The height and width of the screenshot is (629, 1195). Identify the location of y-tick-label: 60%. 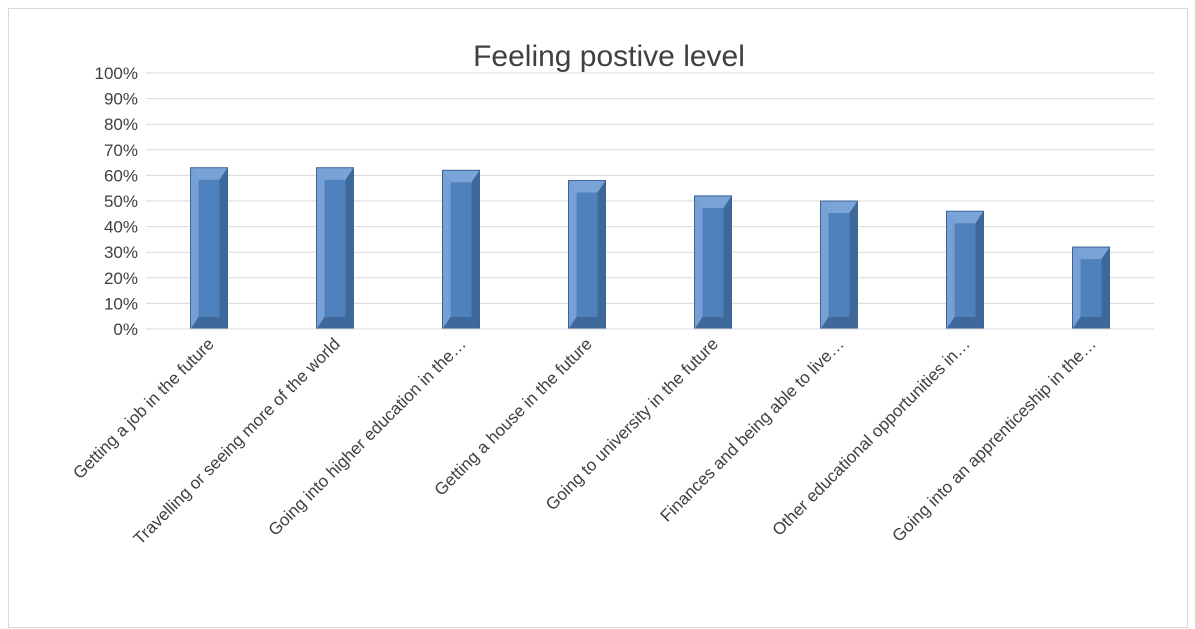
(121, 175).